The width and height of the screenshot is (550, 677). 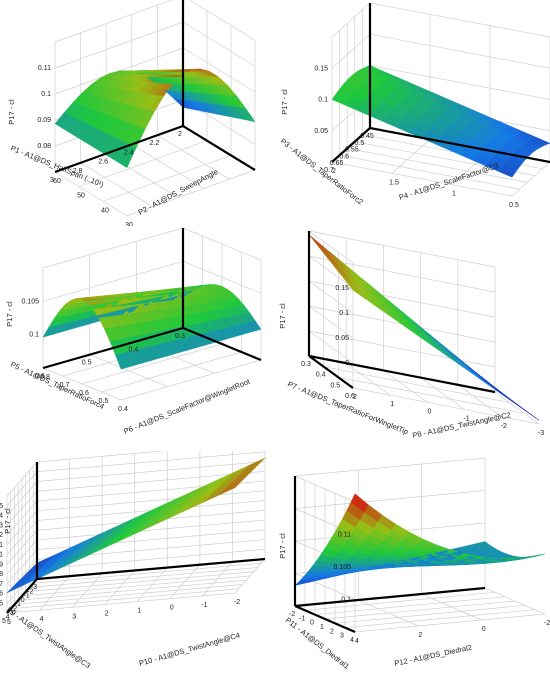 I want to click on x-tick-label: 0.45, so click(x=367, y=136).